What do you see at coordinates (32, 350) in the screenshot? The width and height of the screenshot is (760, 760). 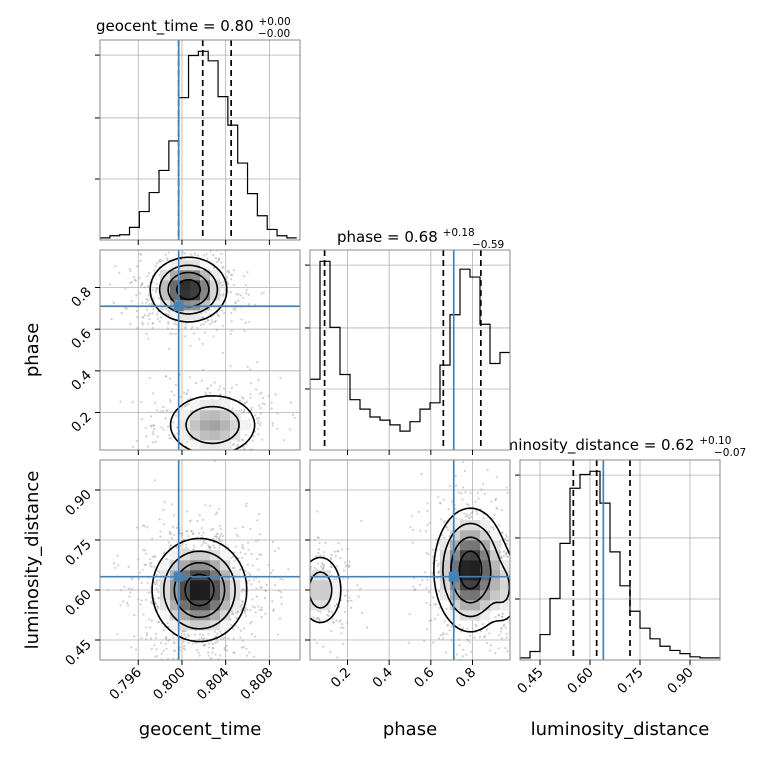 I see `ylabel-phase: phase` at bounding box center [32, 350].